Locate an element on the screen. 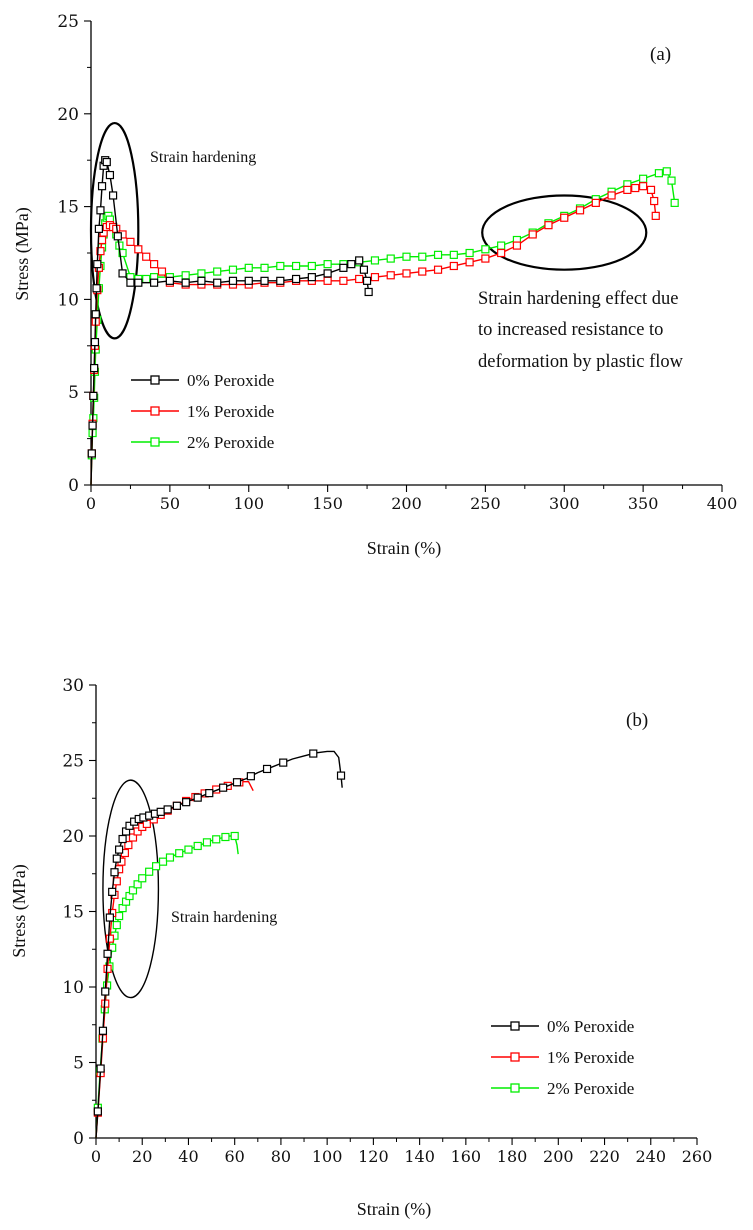  y-tick-label: 15 is located at coordinates (73, 913).